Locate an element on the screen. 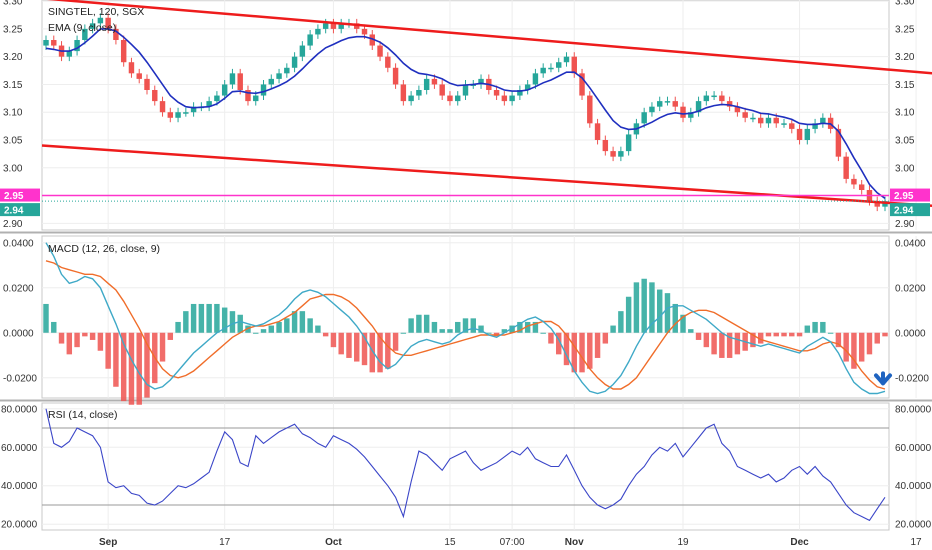  hline-price-badge-left is located at coordinates (20, 195).